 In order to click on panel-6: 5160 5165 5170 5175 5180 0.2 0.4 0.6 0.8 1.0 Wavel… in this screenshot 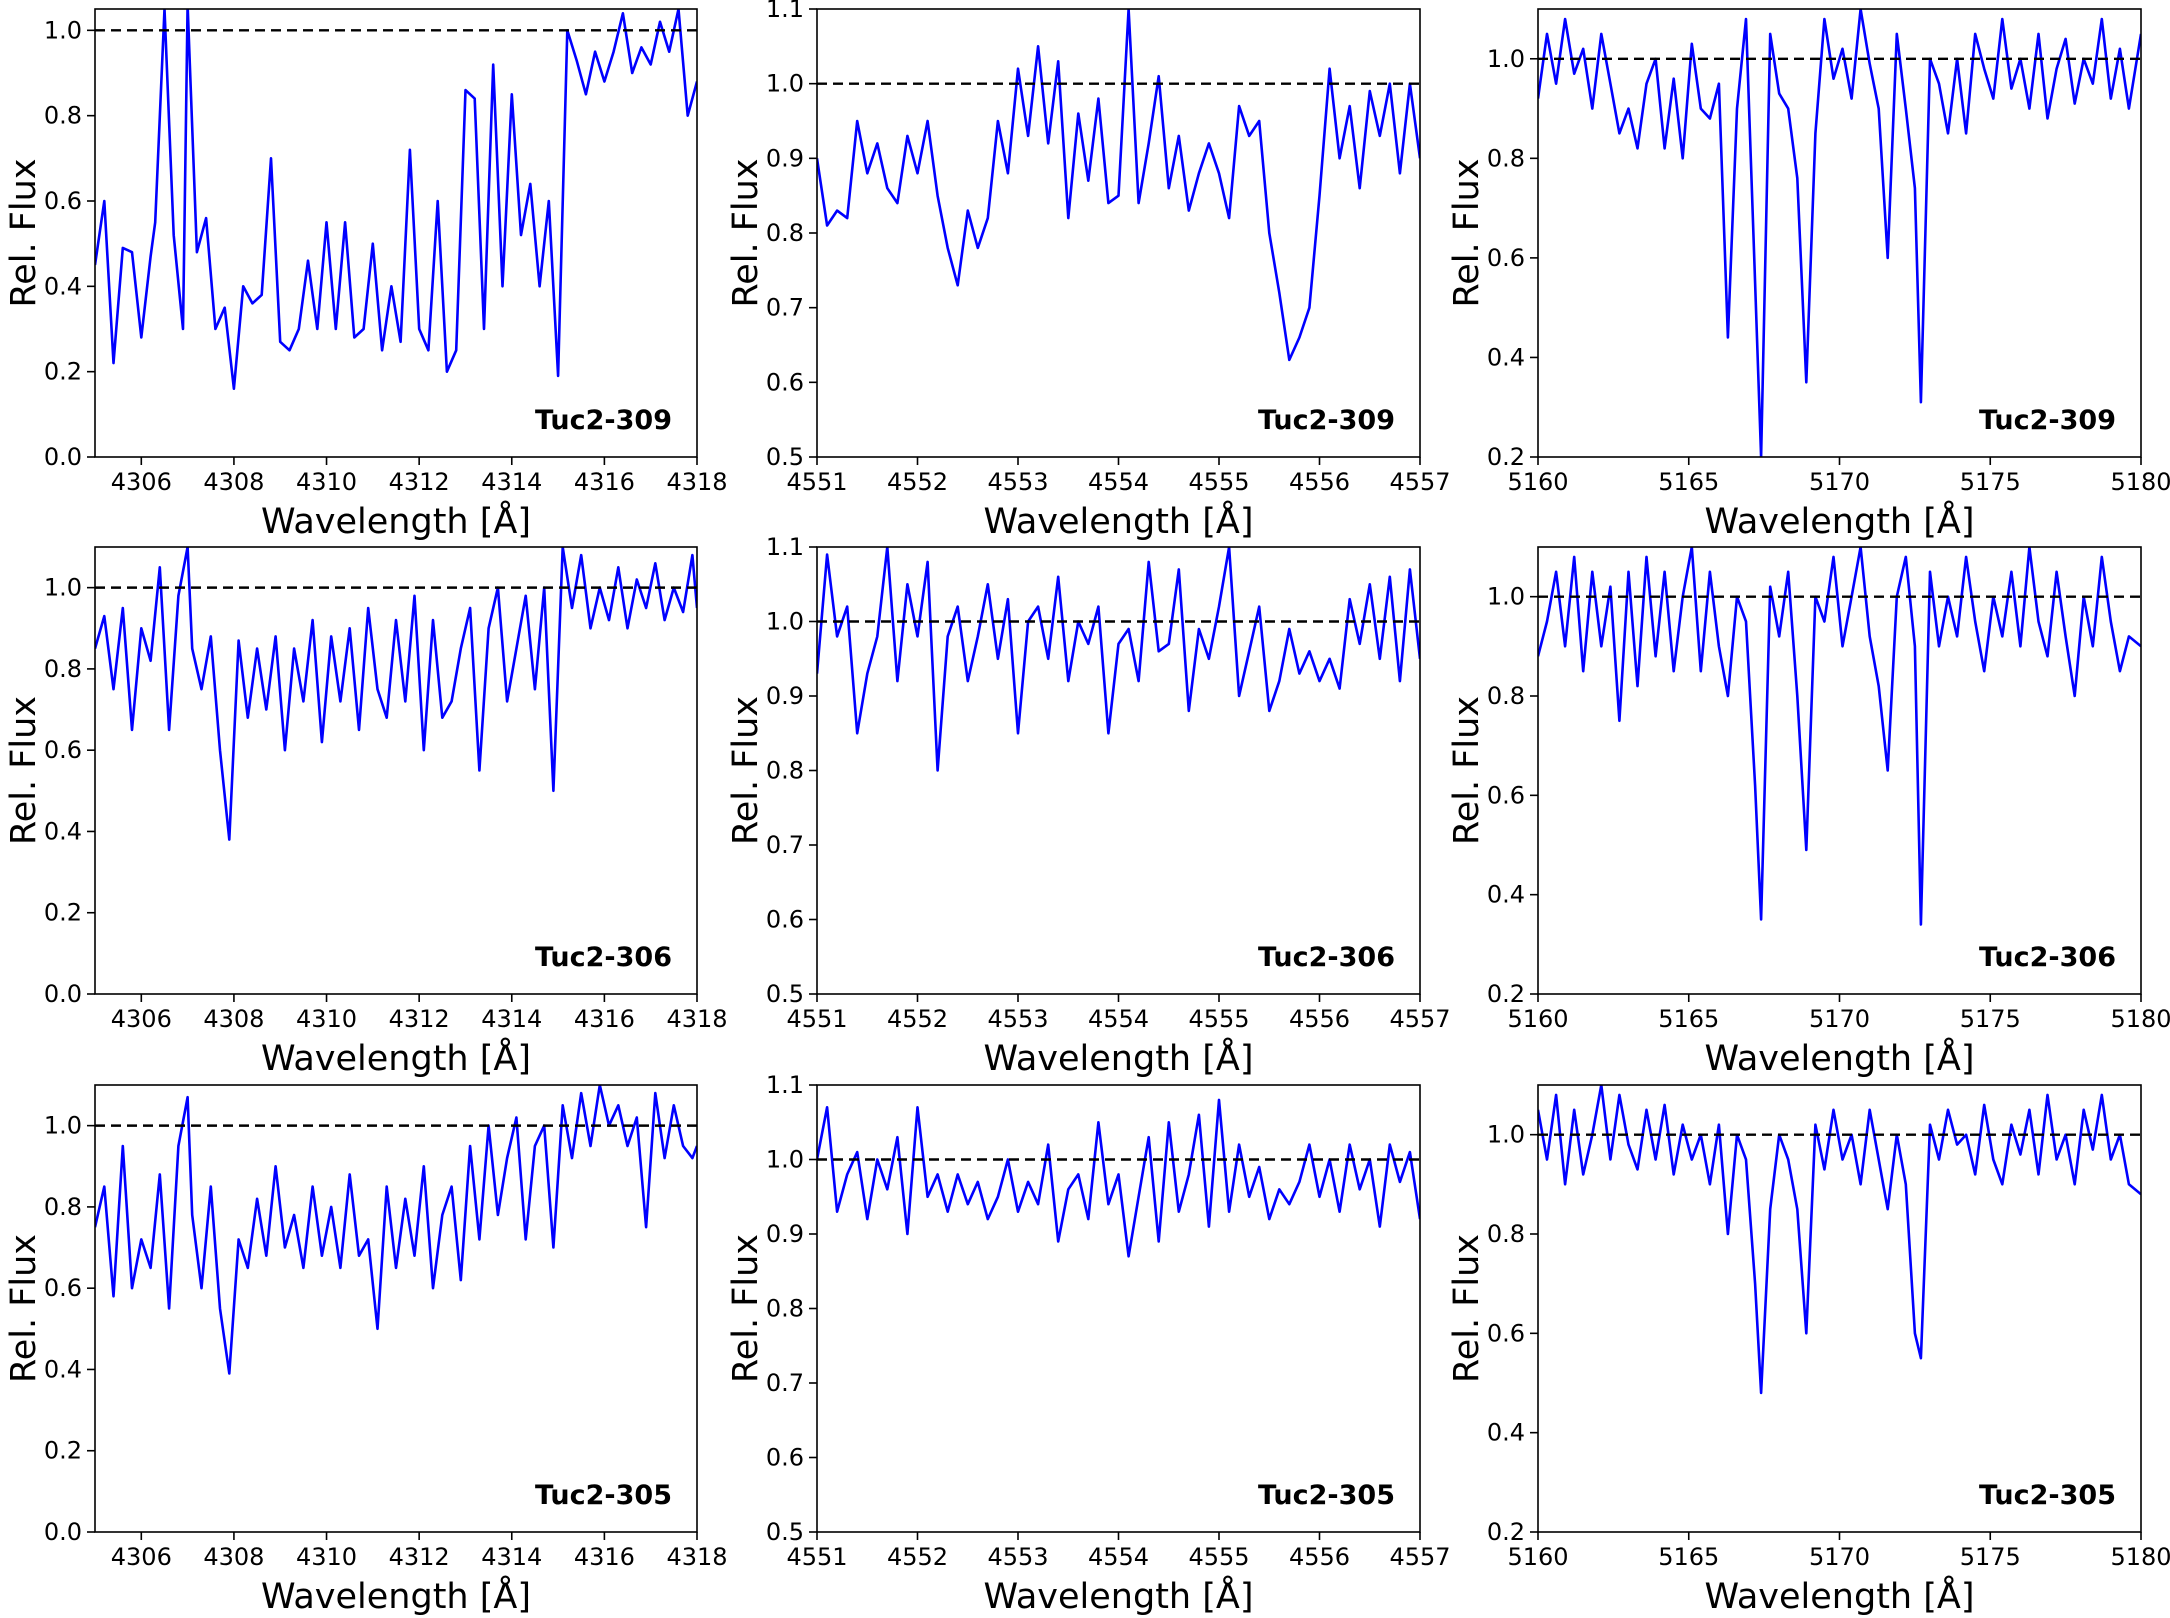, I will do `click(1808, 812)`.